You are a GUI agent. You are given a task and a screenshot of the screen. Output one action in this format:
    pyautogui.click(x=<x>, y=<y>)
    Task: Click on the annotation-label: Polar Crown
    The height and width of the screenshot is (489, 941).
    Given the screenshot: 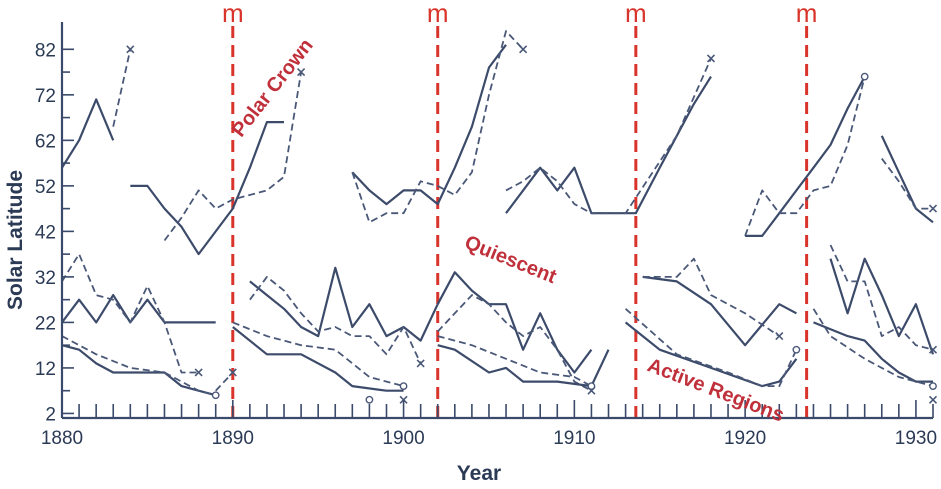 What is the action you would take?
    pyautogui.click(x=273, y=88)
    